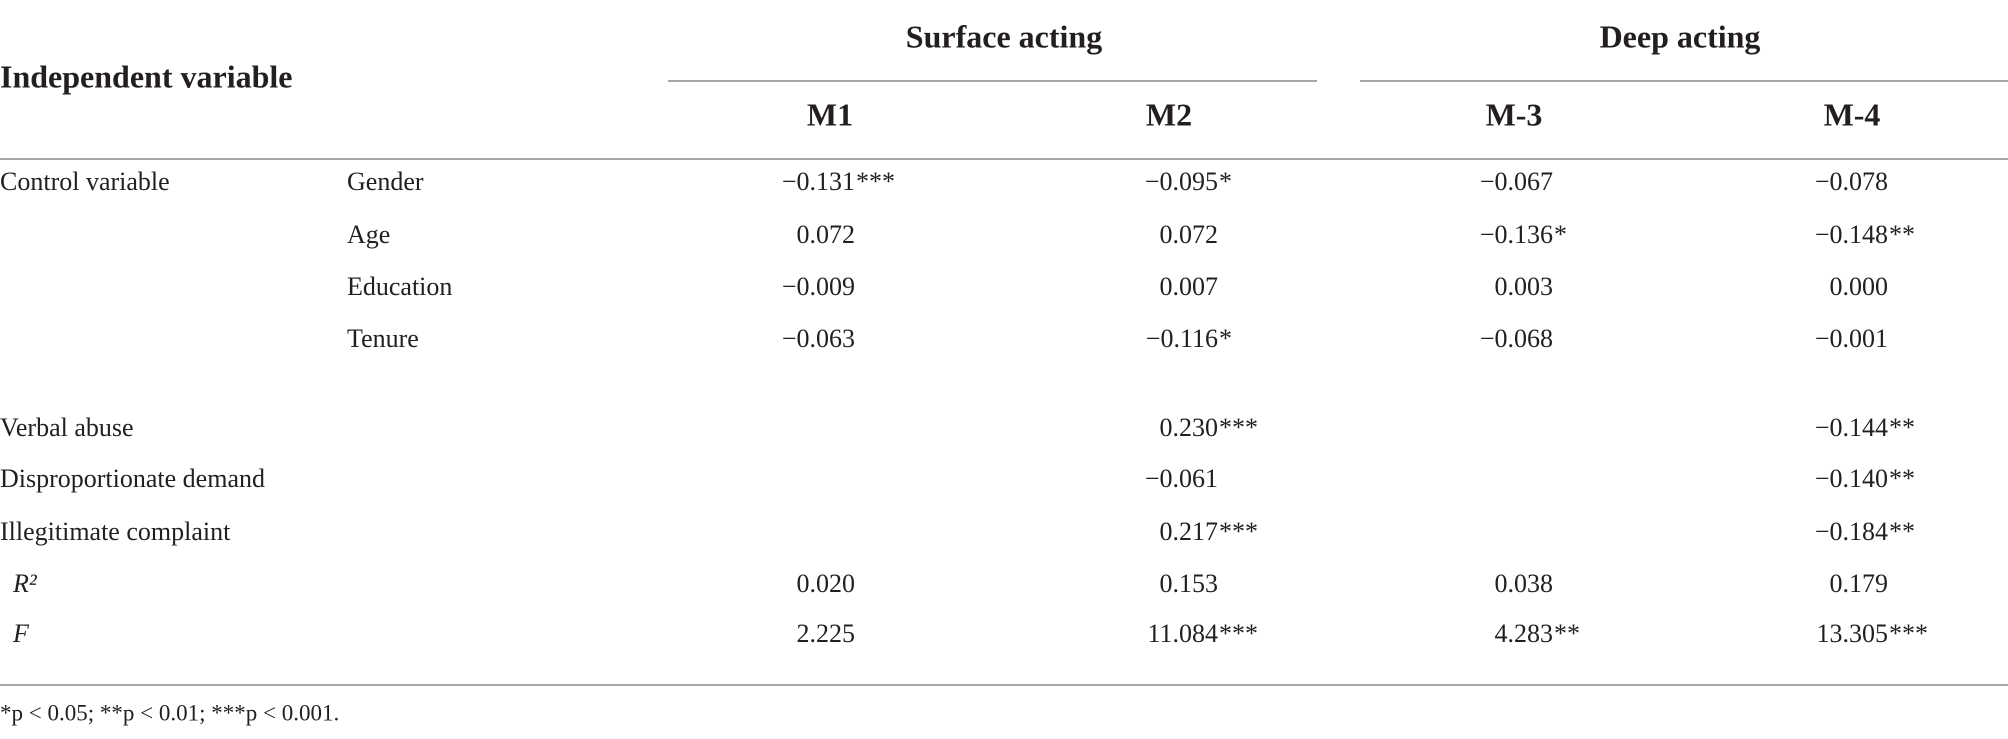 Image resolution: width=2008 pixels, height=739 pixels. I want to click on row-label: R², so click(25, 583).